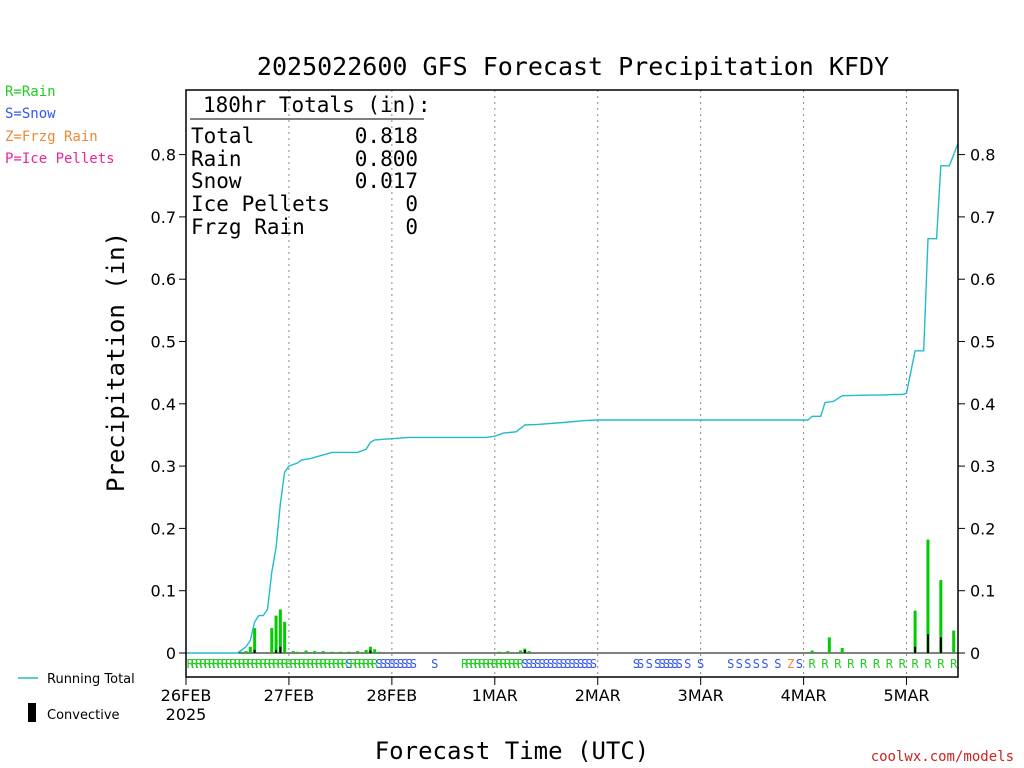  Describe the element at coordinates (289, 695) in the screenshot. I see `x-tick-label: 27FEB` at that location.